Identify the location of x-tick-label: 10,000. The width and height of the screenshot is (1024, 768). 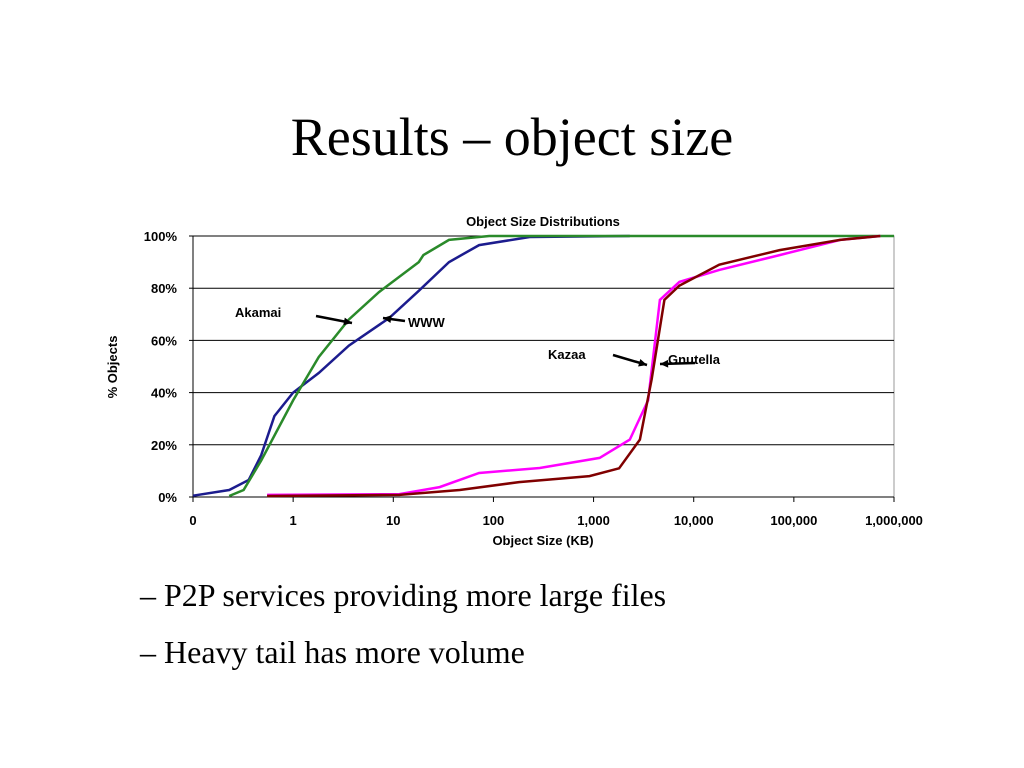
(694, 520).